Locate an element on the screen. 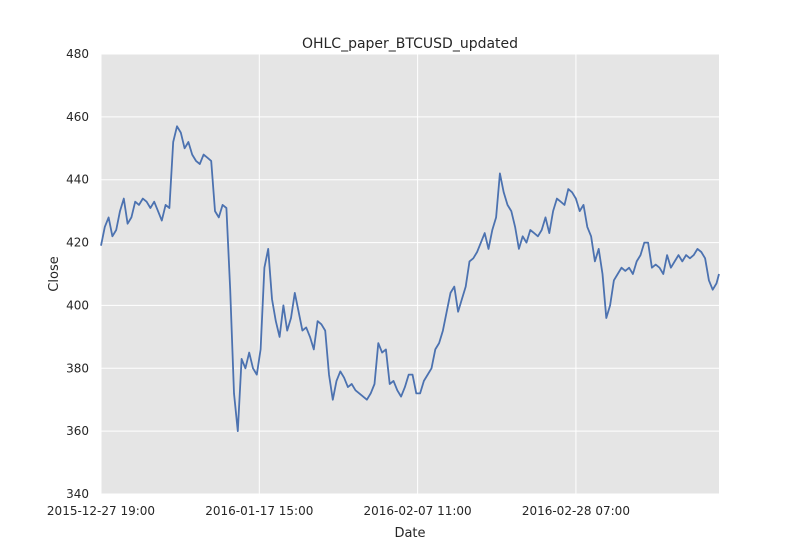 Image resolution: width=800 pixels, height=550 pixels. x-tick-label: 2016-02-07 11:00 is located at coordinates (418, 511).